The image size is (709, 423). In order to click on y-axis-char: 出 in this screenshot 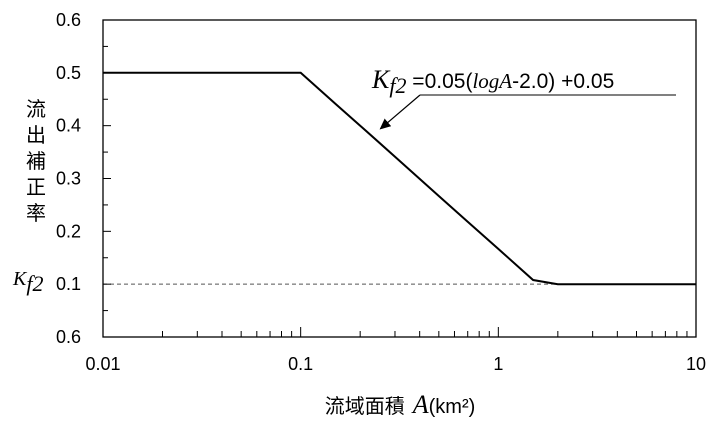, I will do `click(36, 135)`.